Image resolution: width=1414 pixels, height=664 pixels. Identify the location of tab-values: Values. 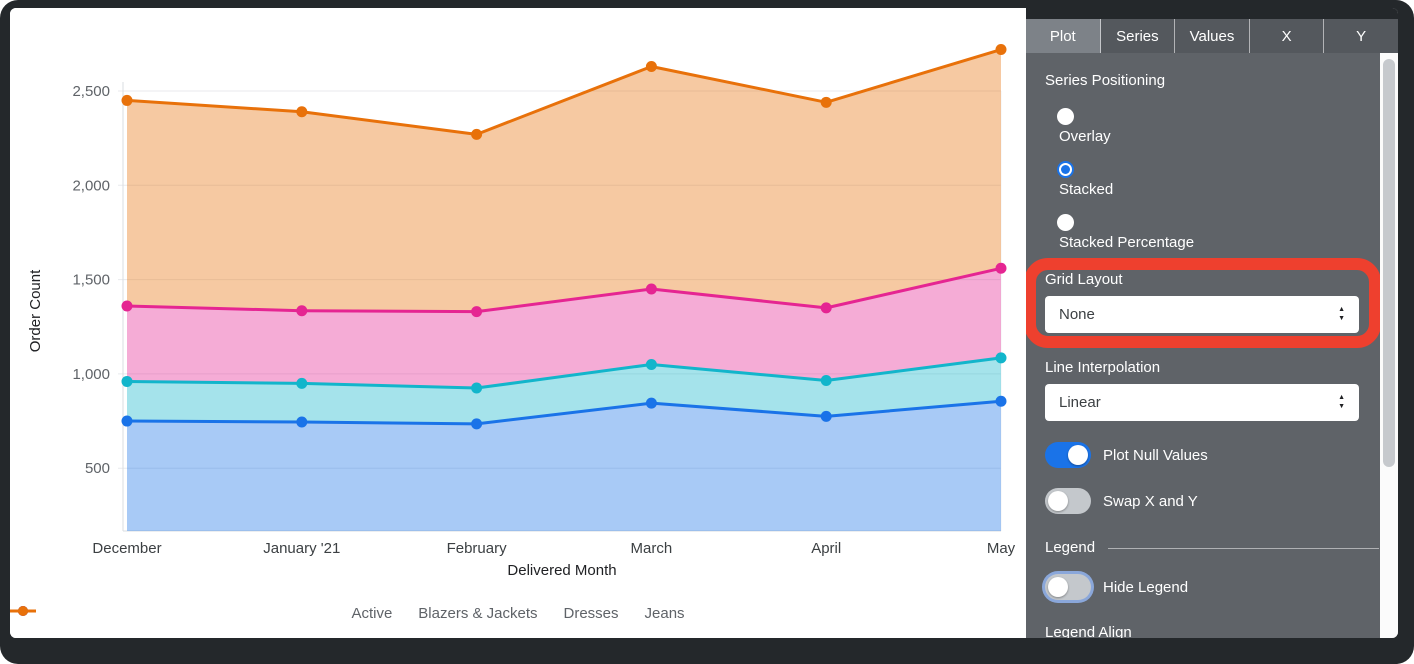
(1212, 36).